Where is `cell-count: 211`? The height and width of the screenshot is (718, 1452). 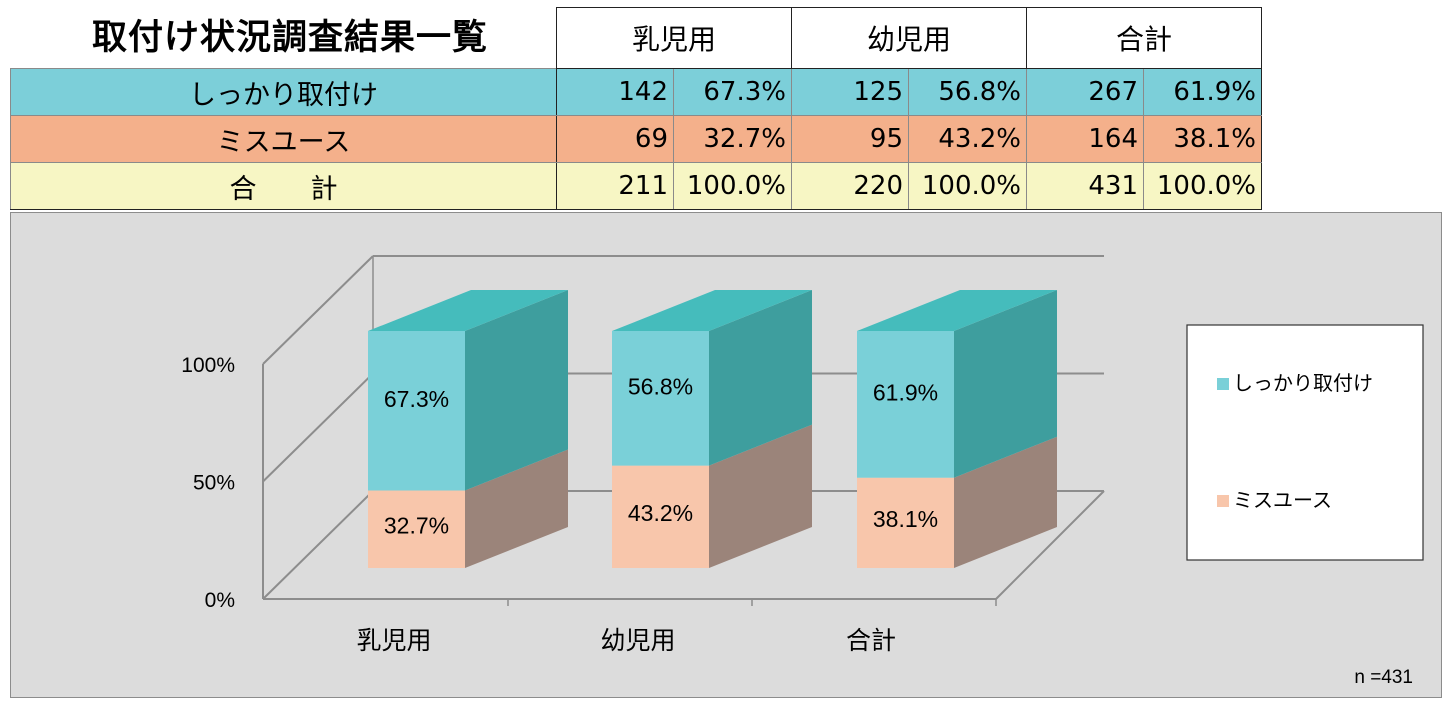 cell-count: 211 is located at coordinates (615, 186).